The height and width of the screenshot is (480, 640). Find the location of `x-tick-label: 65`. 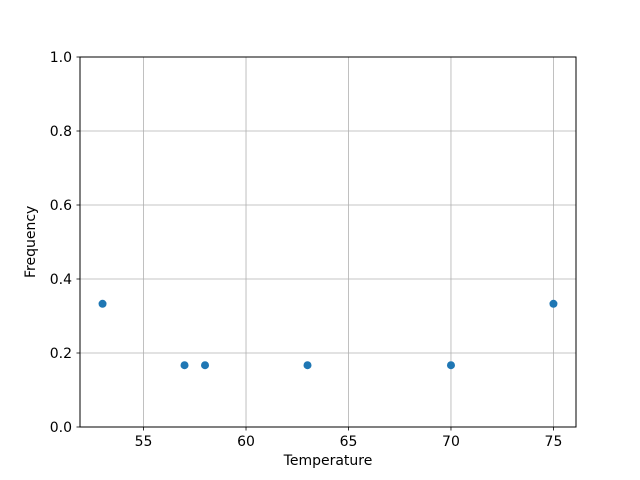

x-tick-label: 65 is located at coordinates (349, 442).